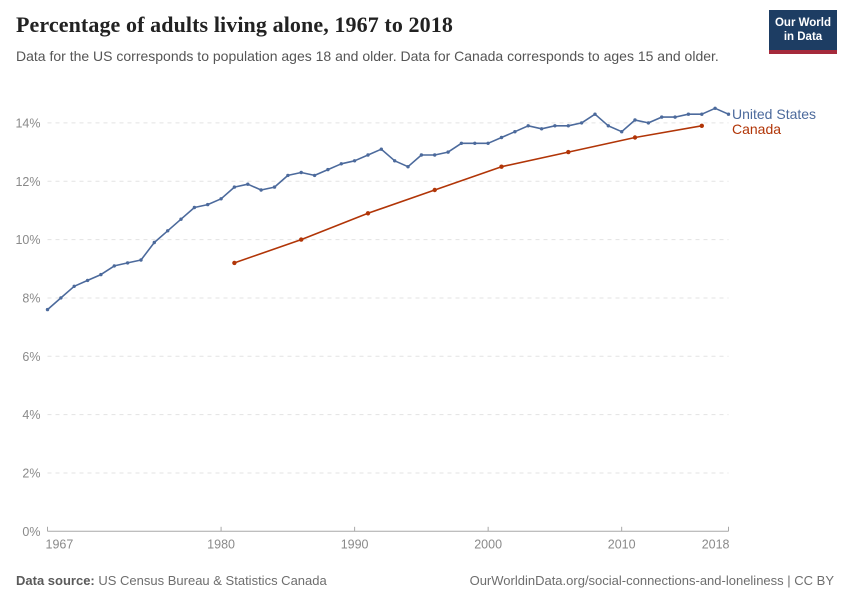 This screenshot has height=600, width=850. I want to click on datasource-label: Data source:, so click(55, 580).